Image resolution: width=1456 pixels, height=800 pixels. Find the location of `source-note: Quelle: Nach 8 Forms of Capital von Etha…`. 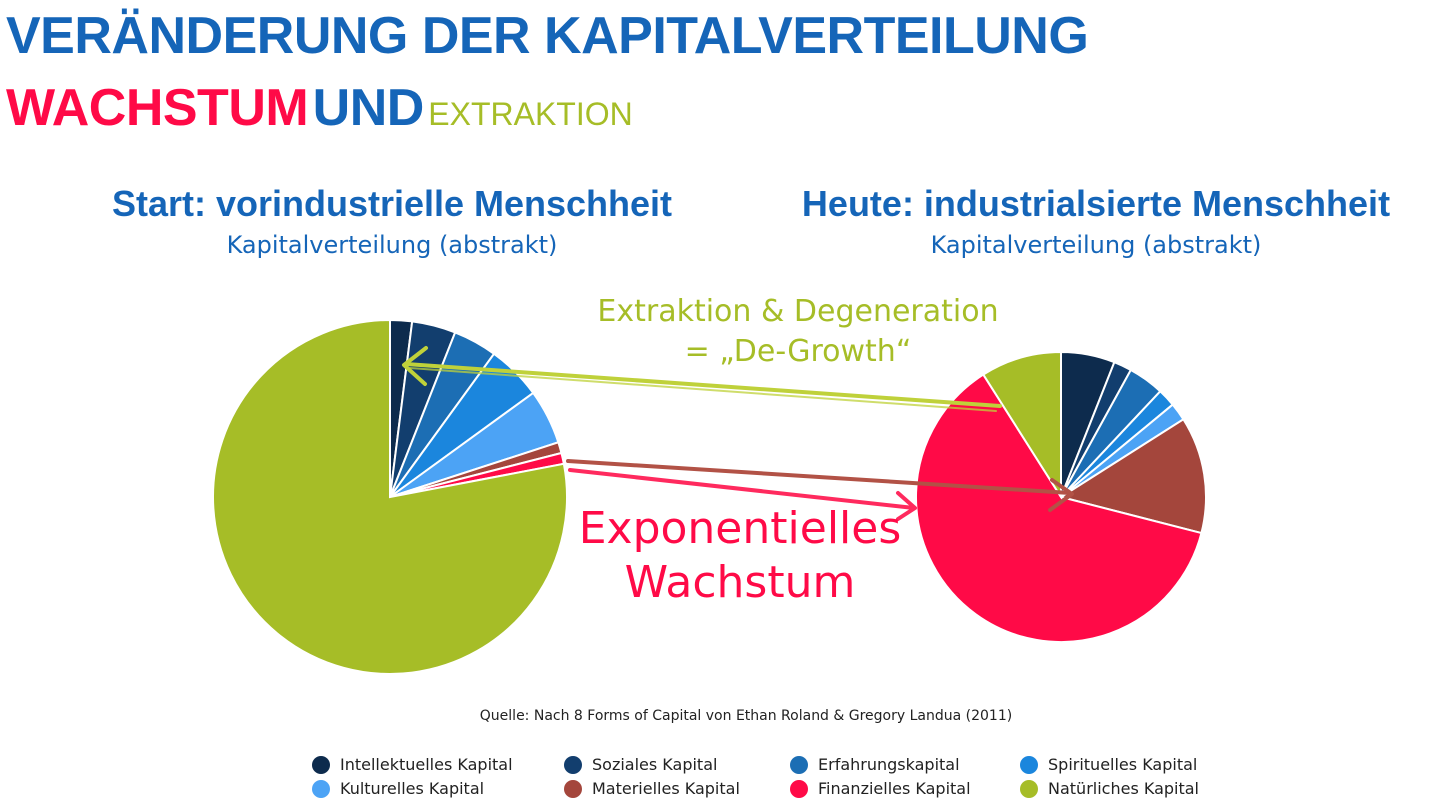

source-note: Quelle: Nach 8 Forms of Capital von Etha… is located at coordinates (746, 716).